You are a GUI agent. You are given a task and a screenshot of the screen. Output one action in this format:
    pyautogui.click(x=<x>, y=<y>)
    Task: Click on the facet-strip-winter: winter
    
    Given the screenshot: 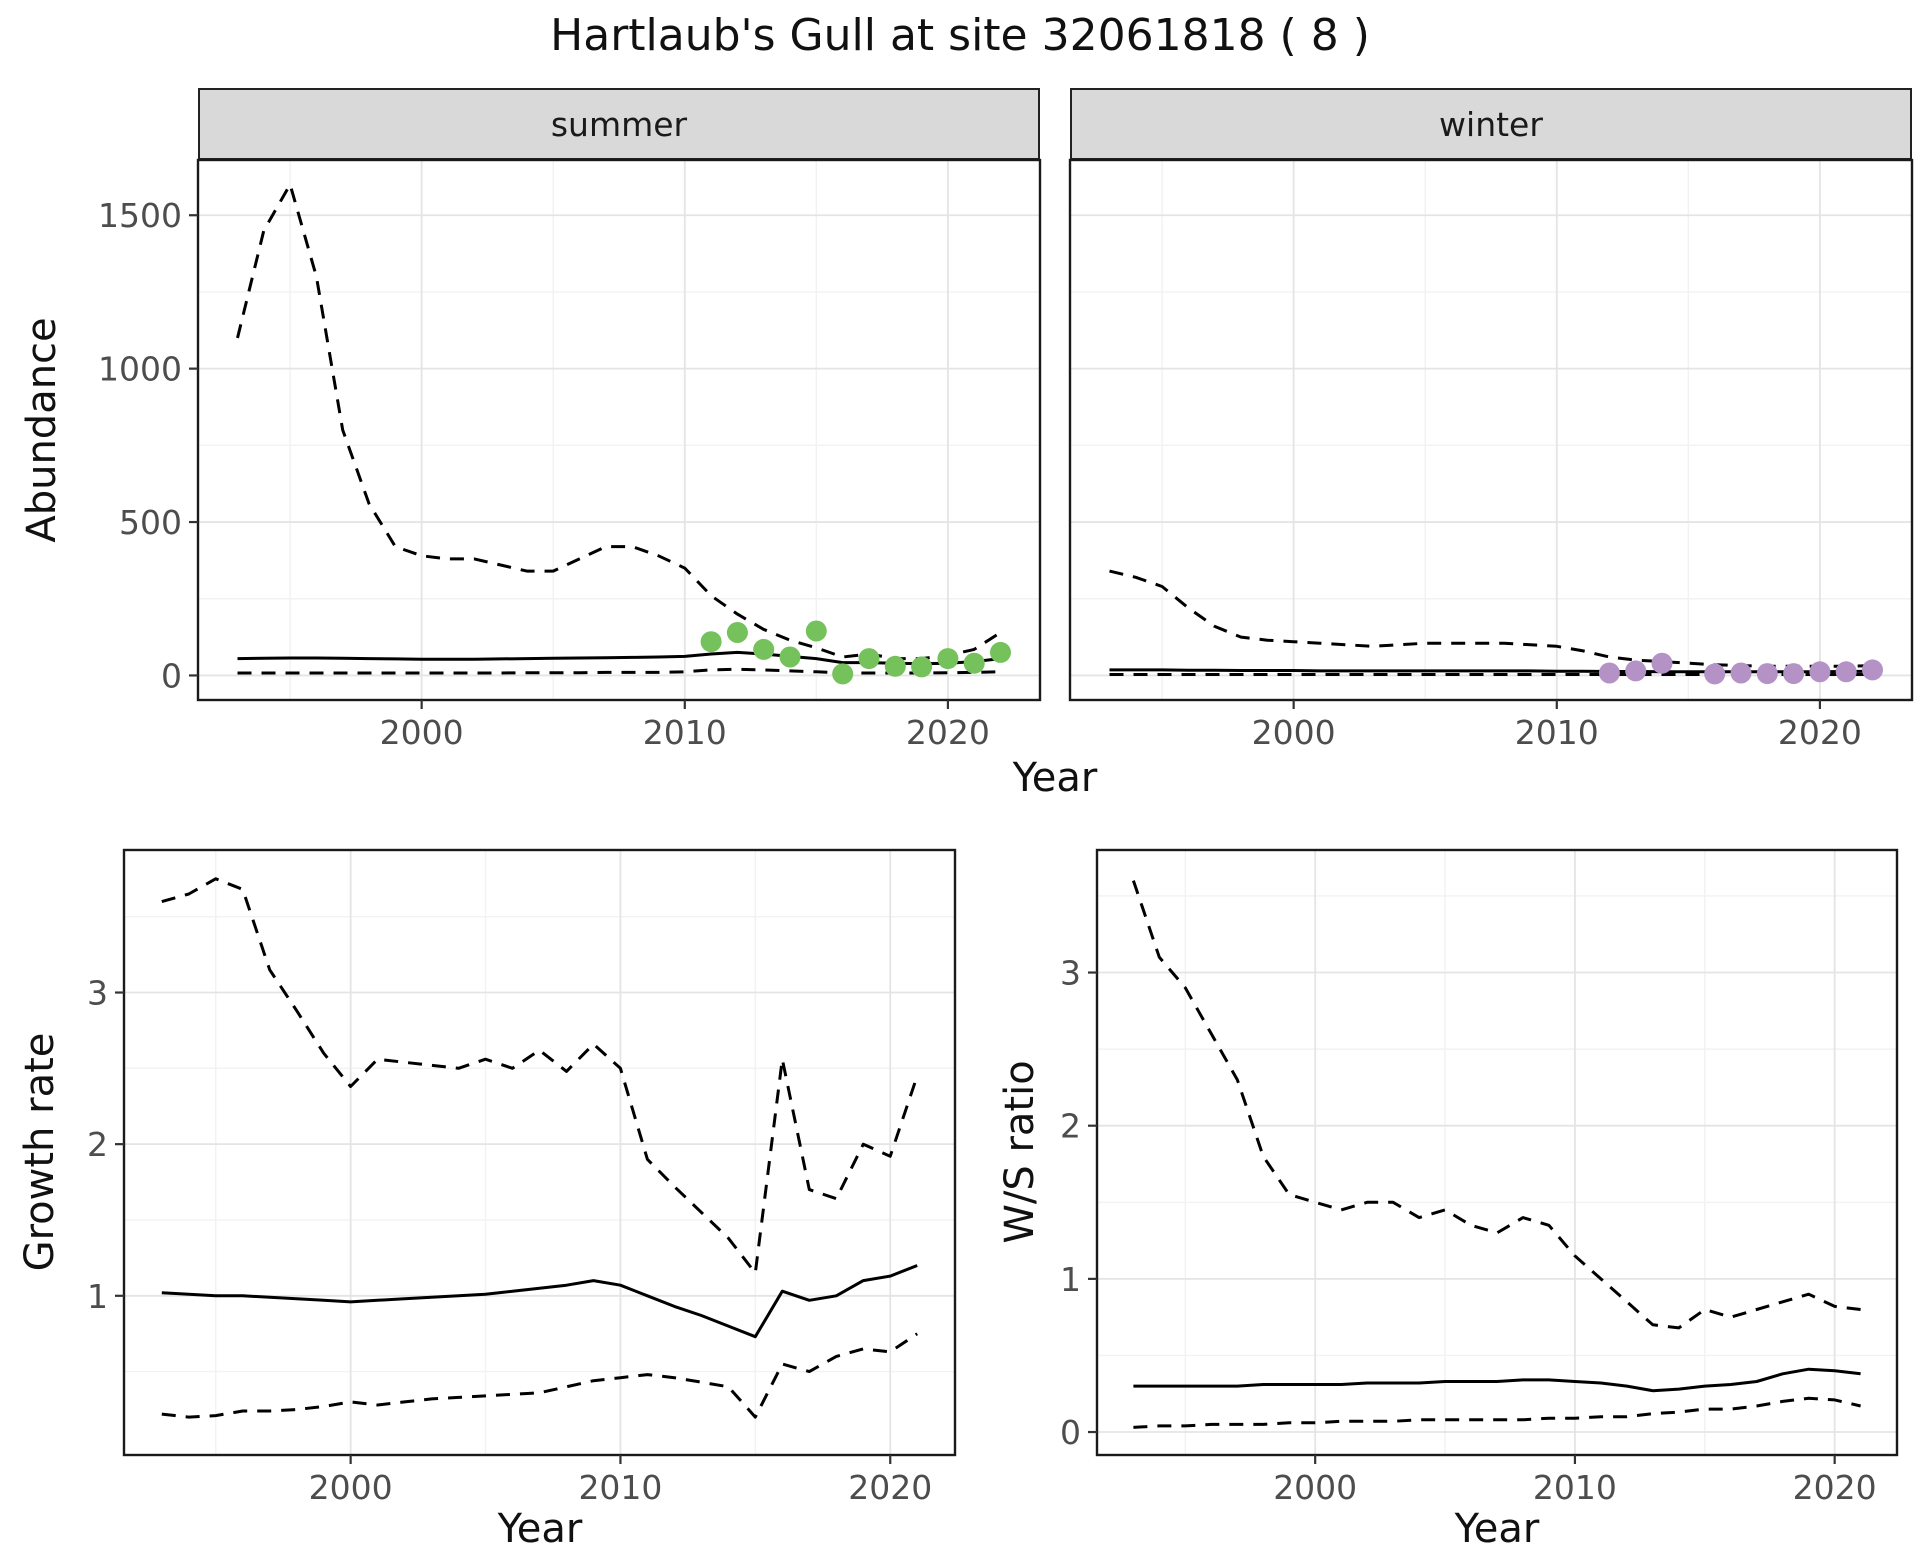 What is the action you would take?
    pyautogui.click(x=1491, y=124)
    